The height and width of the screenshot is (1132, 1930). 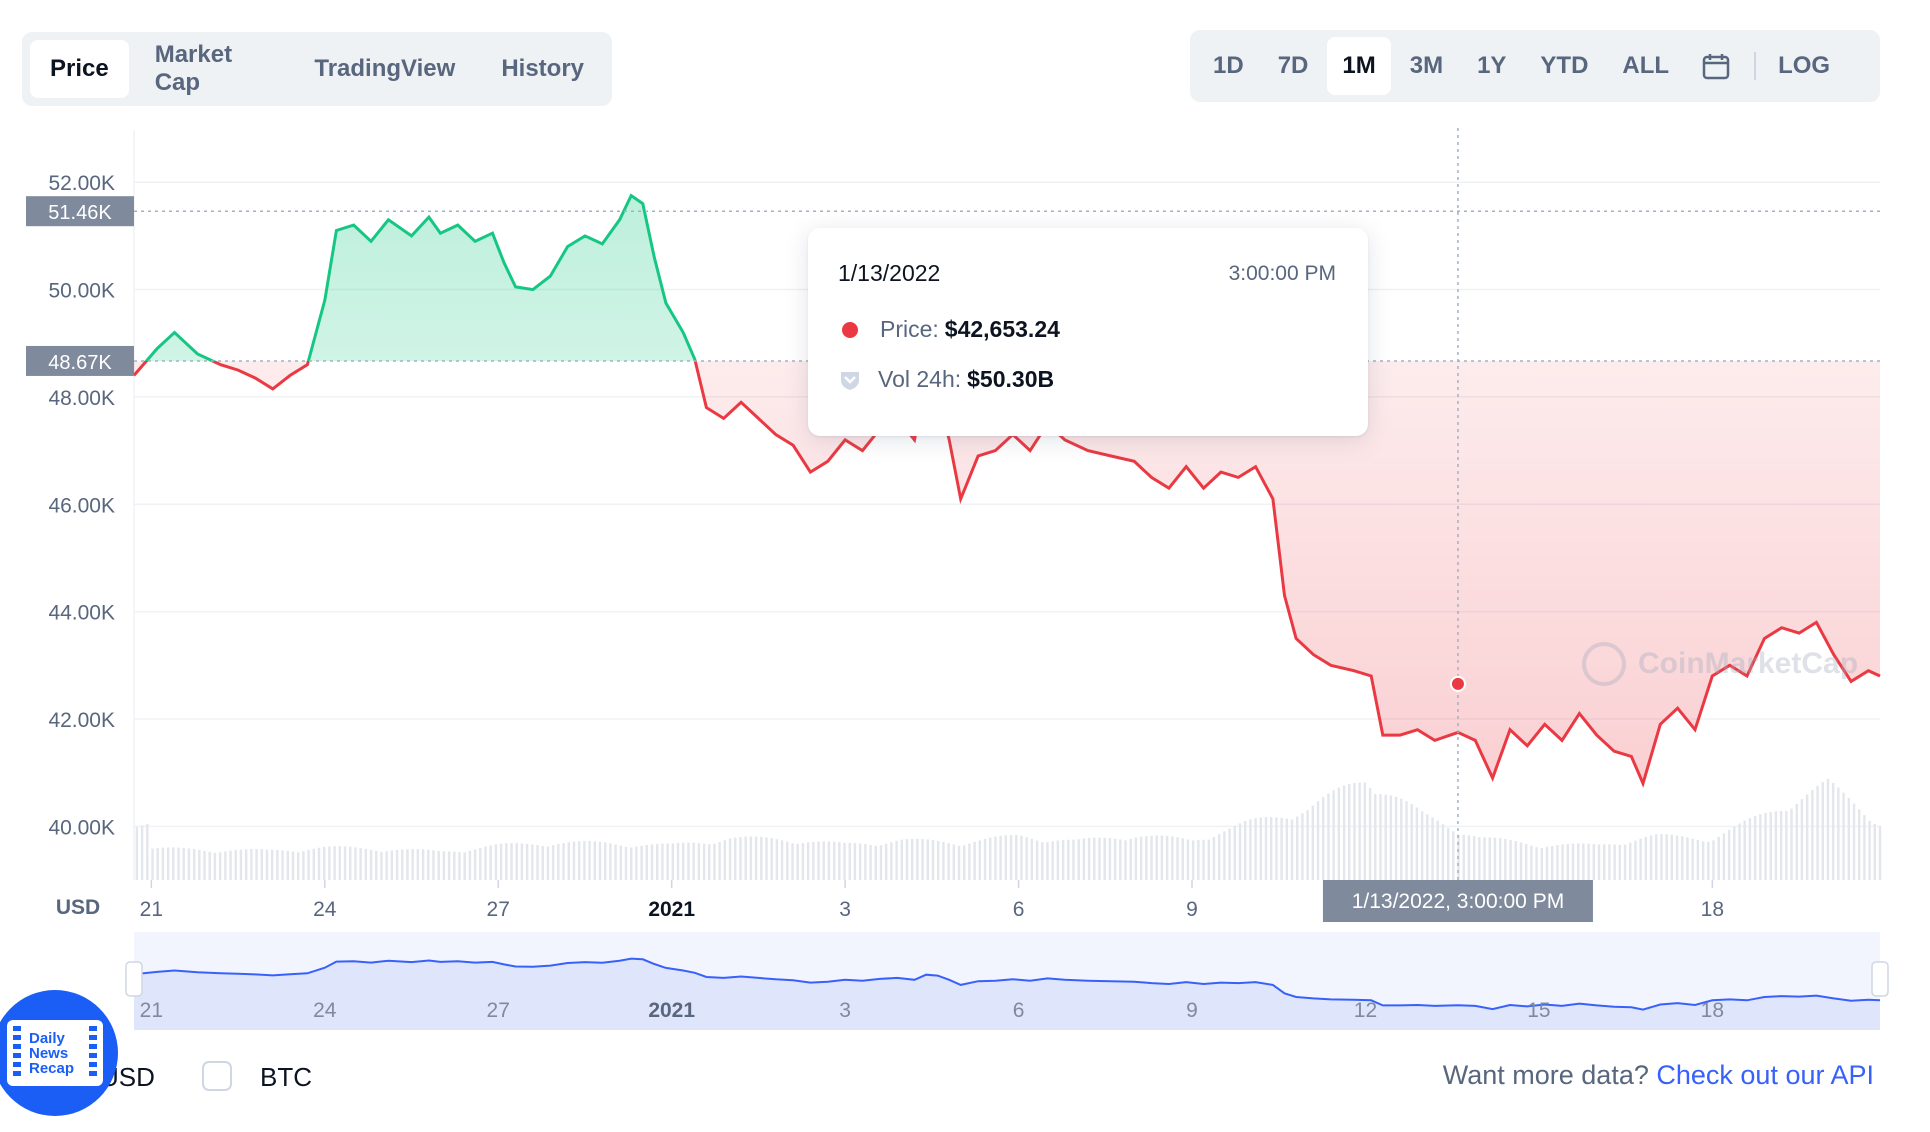 I want to click on current-price-label: 51.46K, so click(x=80, y=213).